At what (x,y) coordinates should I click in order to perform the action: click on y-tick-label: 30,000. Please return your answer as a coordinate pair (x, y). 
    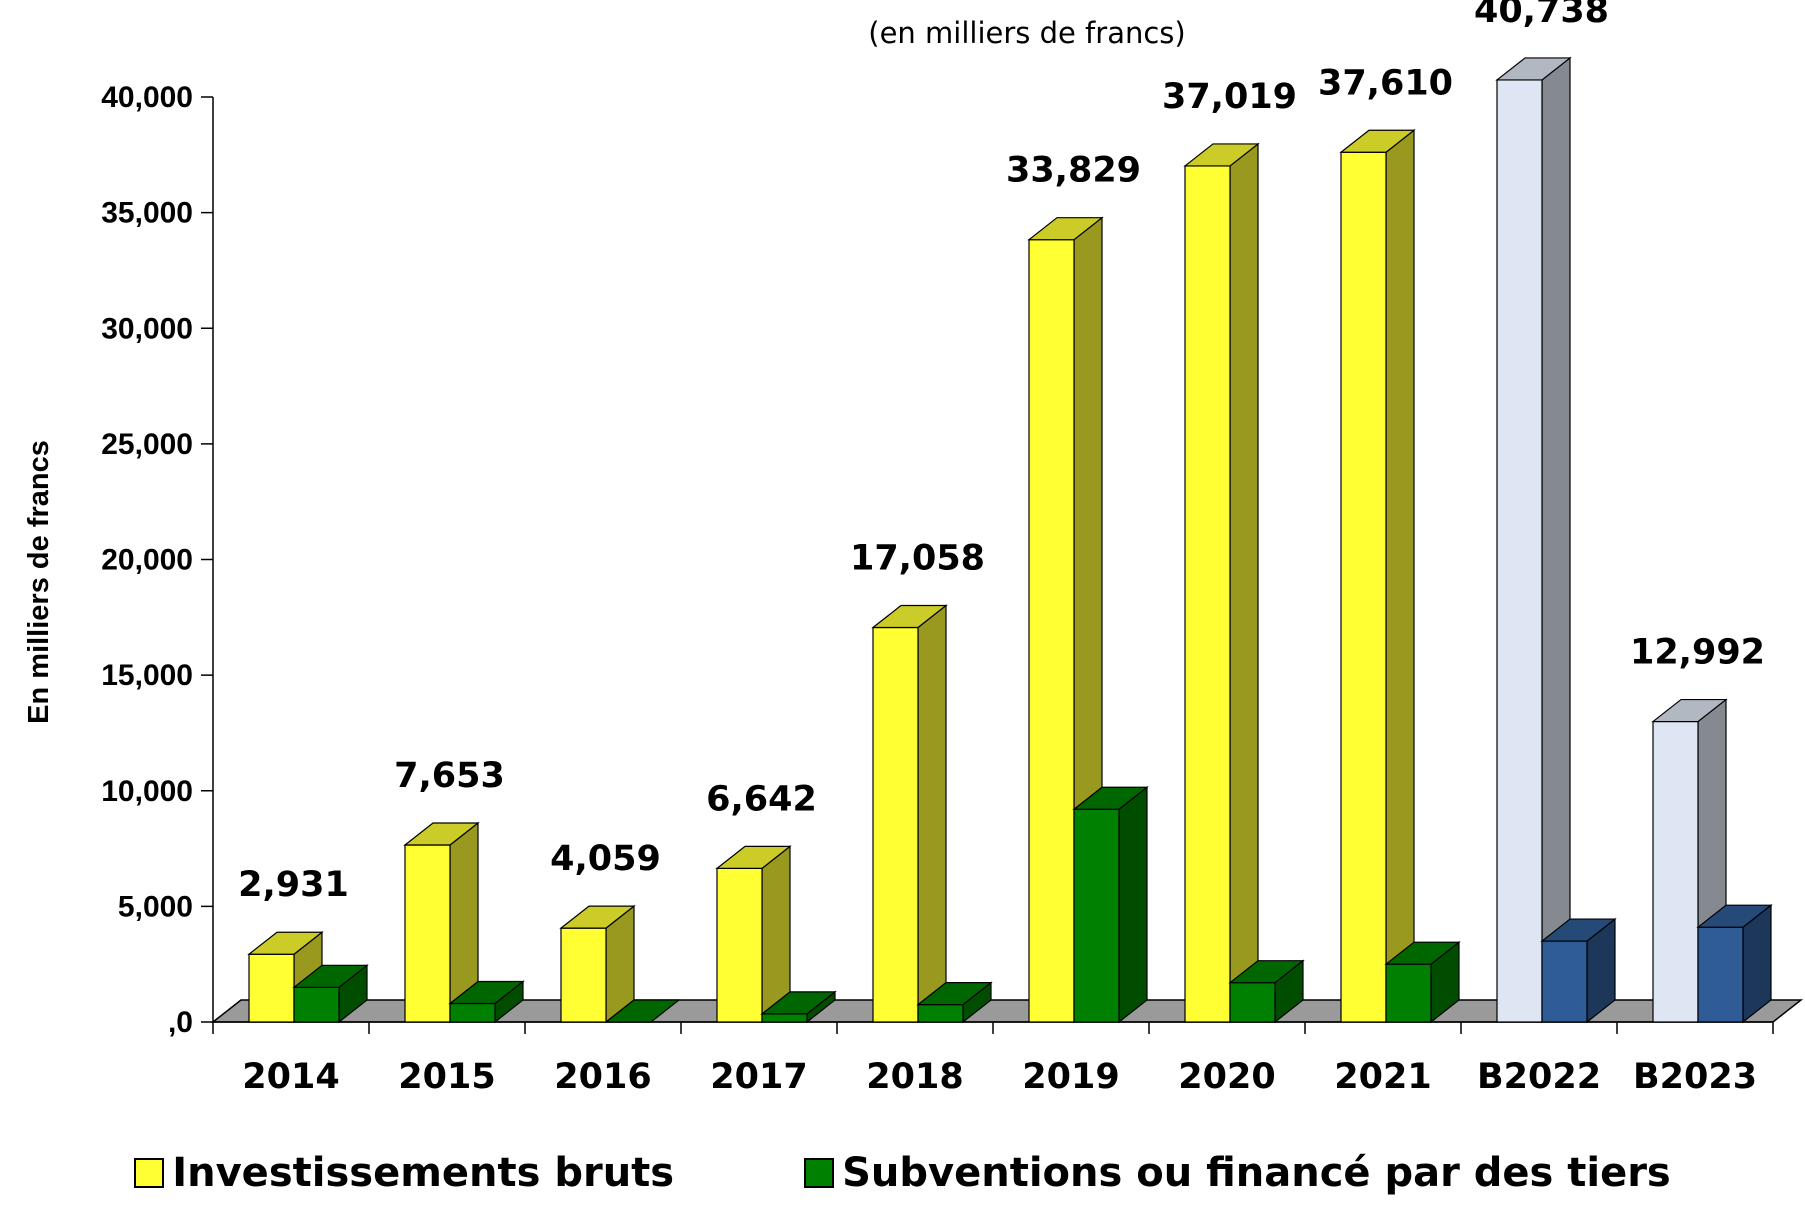
    Looking at the image, I should click on (147, 328).